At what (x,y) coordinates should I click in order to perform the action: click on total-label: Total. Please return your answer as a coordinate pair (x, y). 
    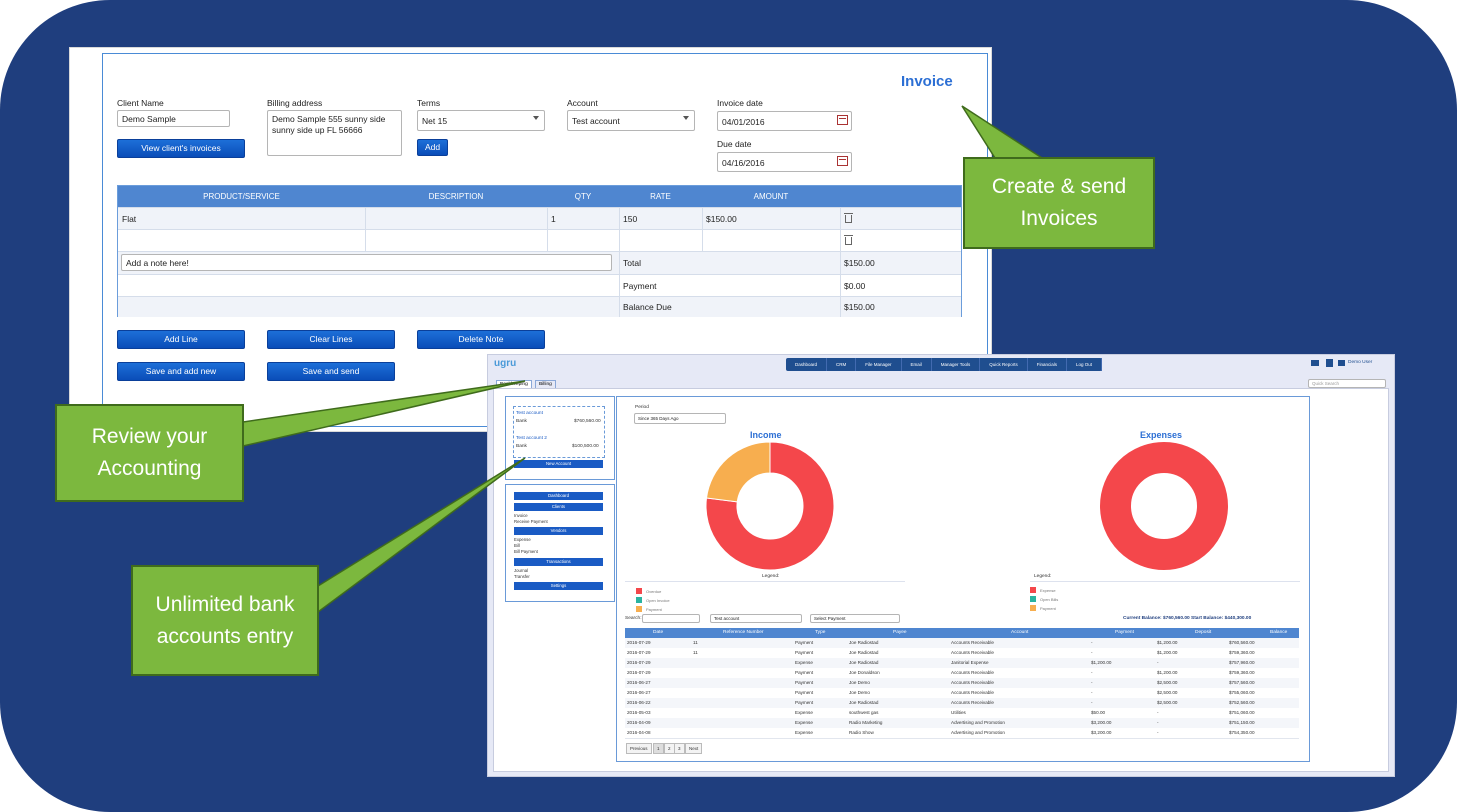
    Looking at the image, I should click on (632, 263).